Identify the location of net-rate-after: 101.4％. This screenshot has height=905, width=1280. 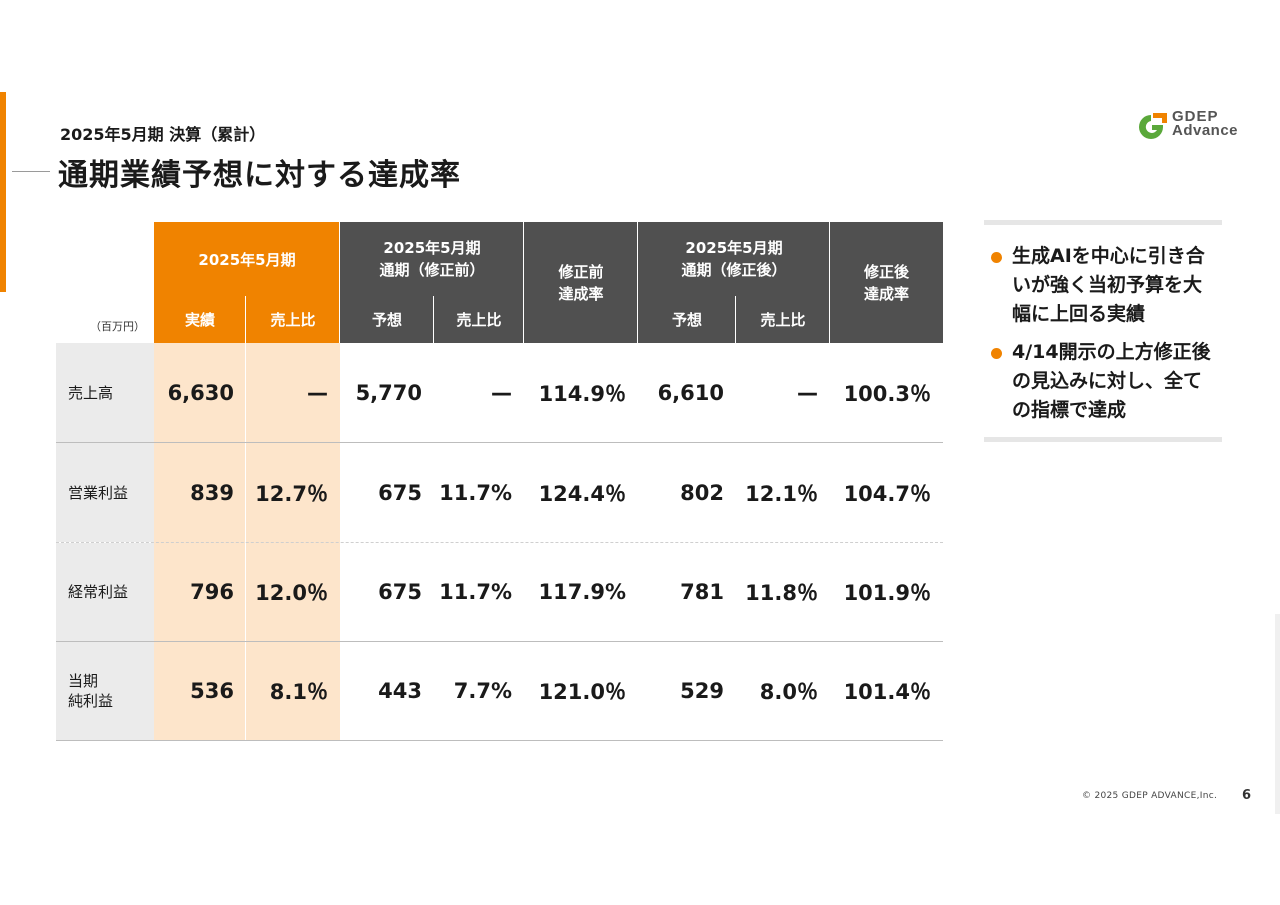
(887, 692).